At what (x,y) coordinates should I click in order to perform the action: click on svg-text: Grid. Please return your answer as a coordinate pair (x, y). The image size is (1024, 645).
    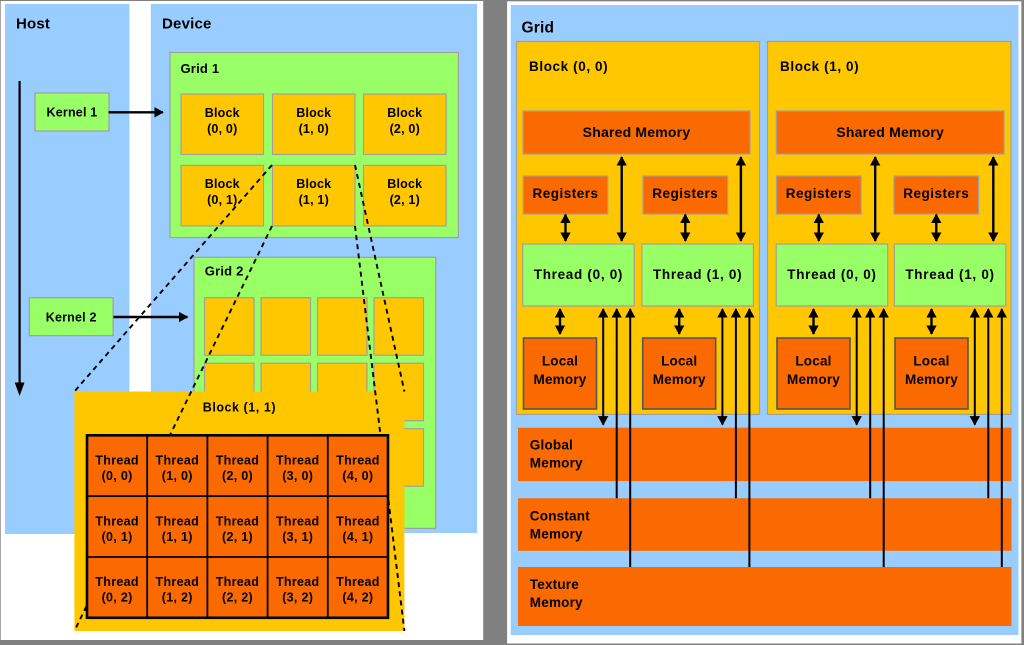
    Looking at the image, I should click on (538, 28).